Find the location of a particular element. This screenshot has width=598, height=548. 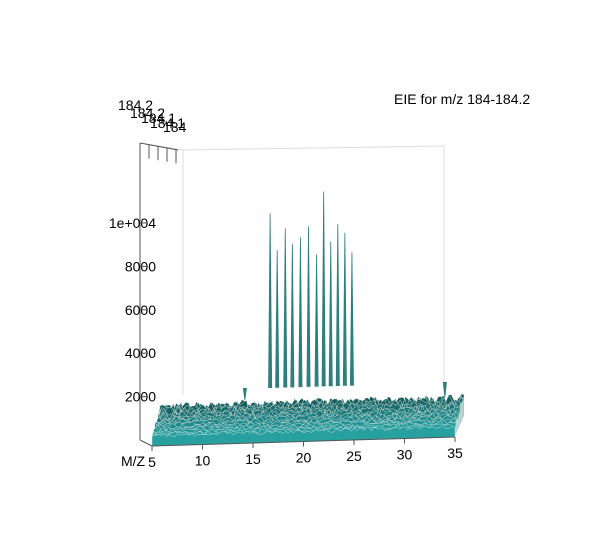

x-tick-label: 20 is located at coordinates (304, 458).